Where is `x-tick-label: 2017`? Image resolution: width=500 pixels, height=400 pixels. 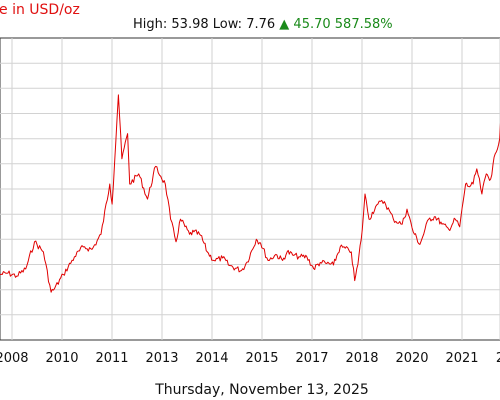
x-tick-label: 2017 is located at coordinates (311, 358).